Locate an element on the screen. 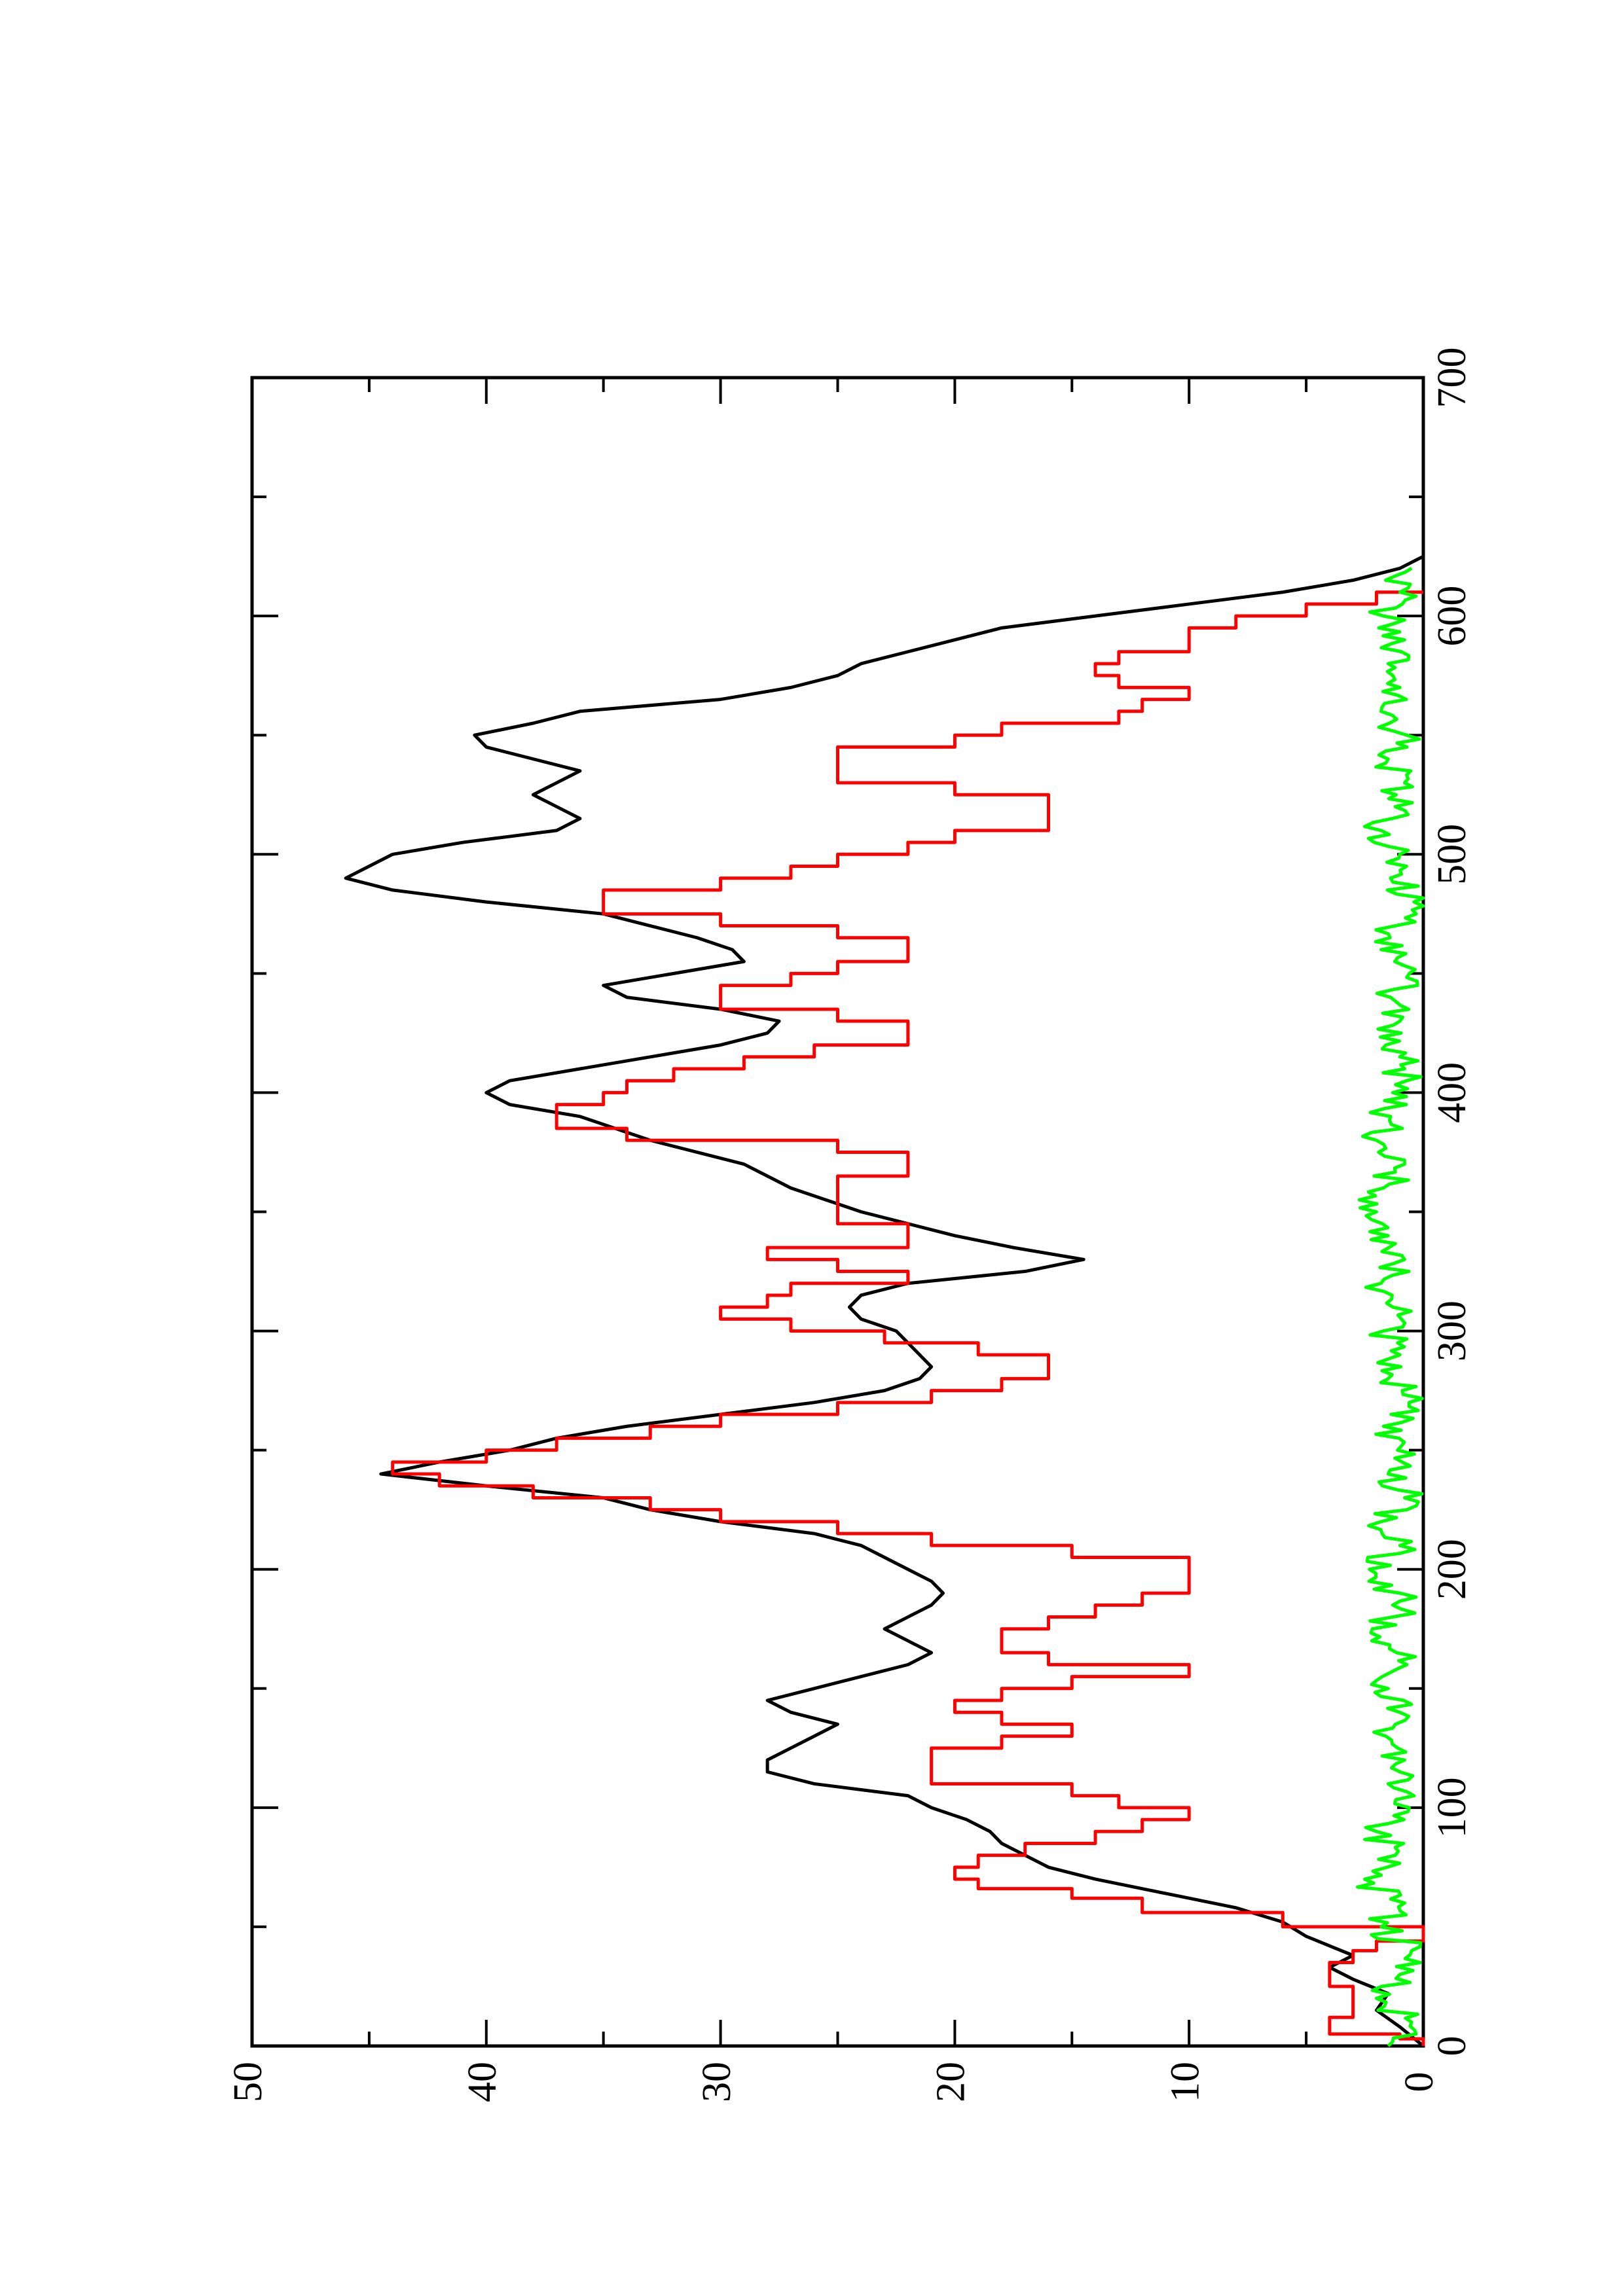  y-tick-label: 0 is located at coordinates (1419, 2082).